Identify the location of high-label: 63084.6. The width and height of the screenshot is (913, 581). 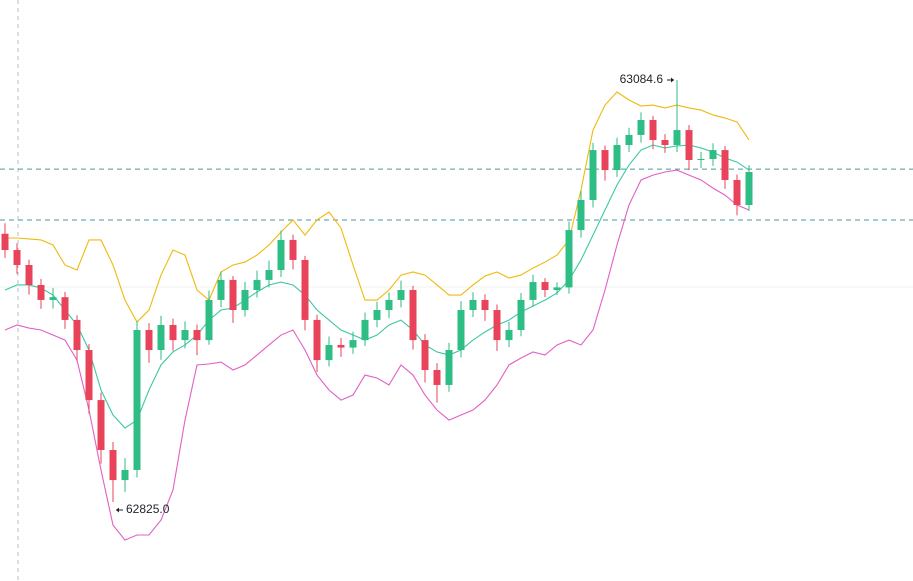
(642, 79).